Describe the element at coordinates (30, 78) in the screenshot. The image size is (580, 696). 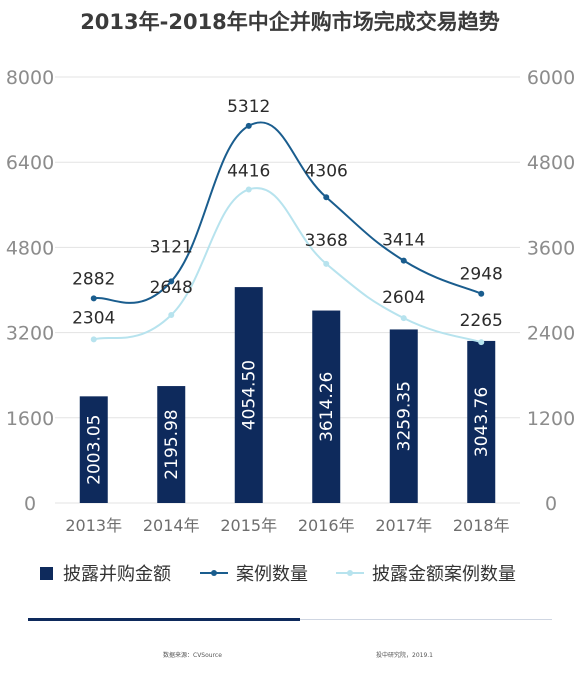
I see `left-tick-label: 8000` at that location.